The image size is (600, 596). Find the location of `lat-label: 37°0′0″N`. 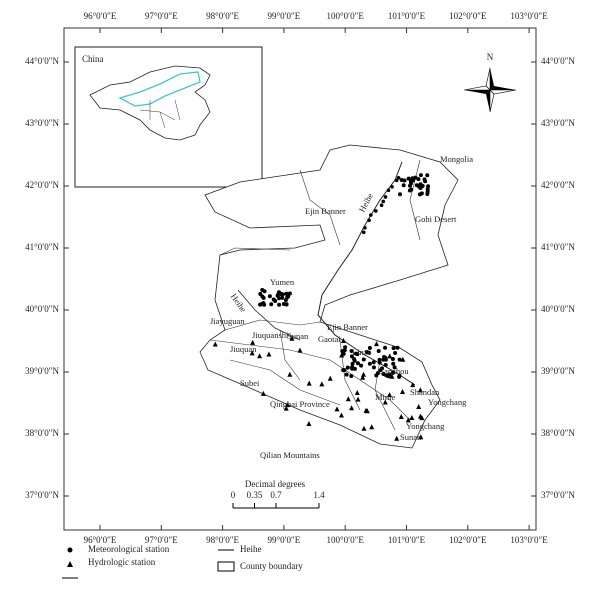

lat-label: 37°0′0″N is located at coordinates (42, 495).